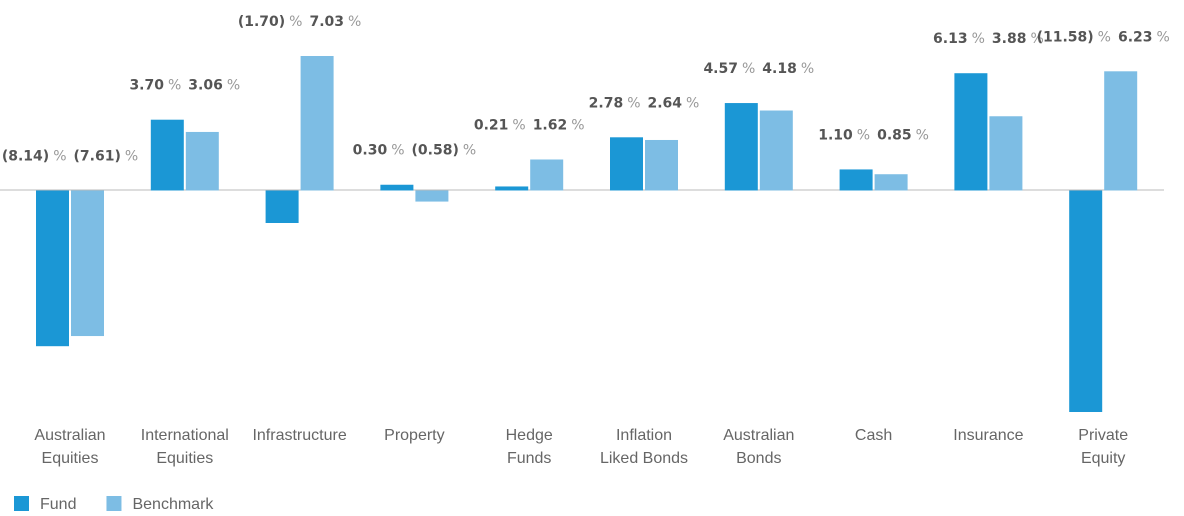 The height and width of the screenshot is (516, 1184). What do you see at coordinates (779, 69) in the screenshot?
I see `value-number: 4.18` at bounding box center [779, 69].